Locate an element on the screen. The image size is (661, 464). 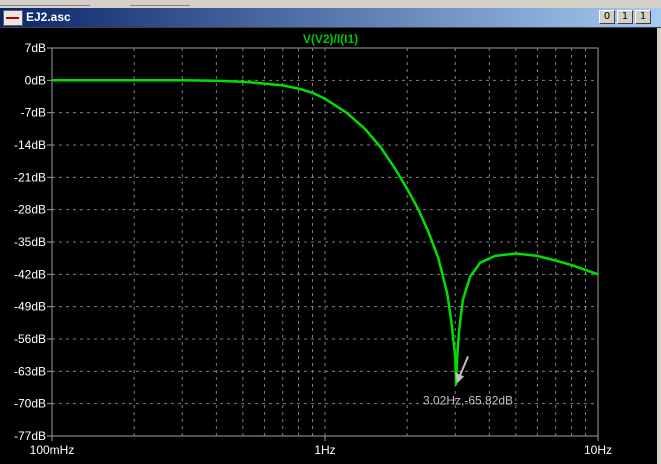
cursor-arrow-head is located at coordinates (460, 378).